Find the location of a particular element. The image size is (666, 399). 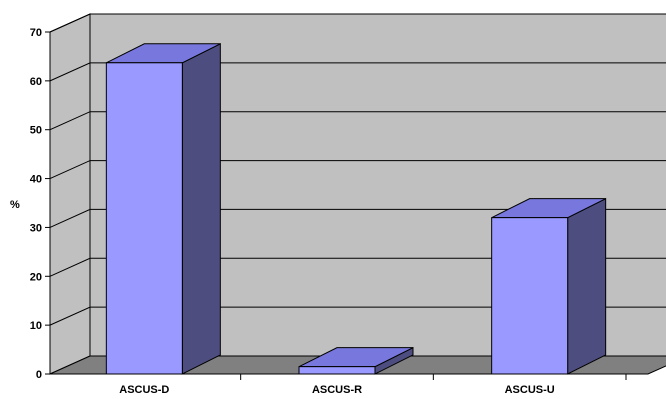

y-tick-label: 0 is located at coordinates (39, 375).